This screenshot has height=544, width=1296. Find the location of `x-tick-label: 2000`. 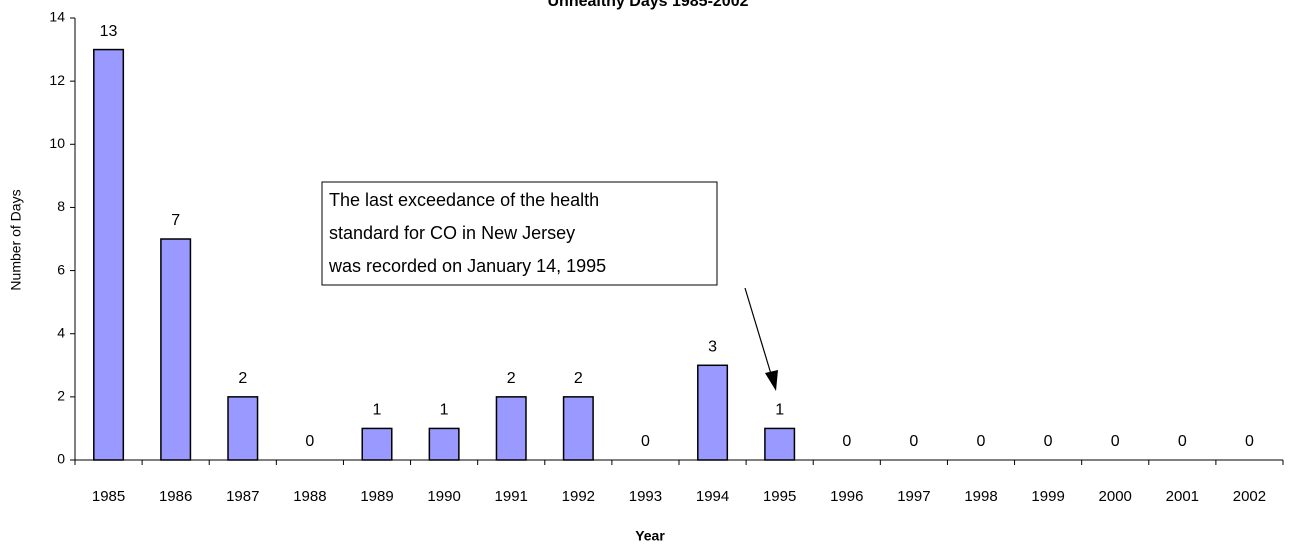

x-tick-label: 2000 is located at coordinates (1115, 496).